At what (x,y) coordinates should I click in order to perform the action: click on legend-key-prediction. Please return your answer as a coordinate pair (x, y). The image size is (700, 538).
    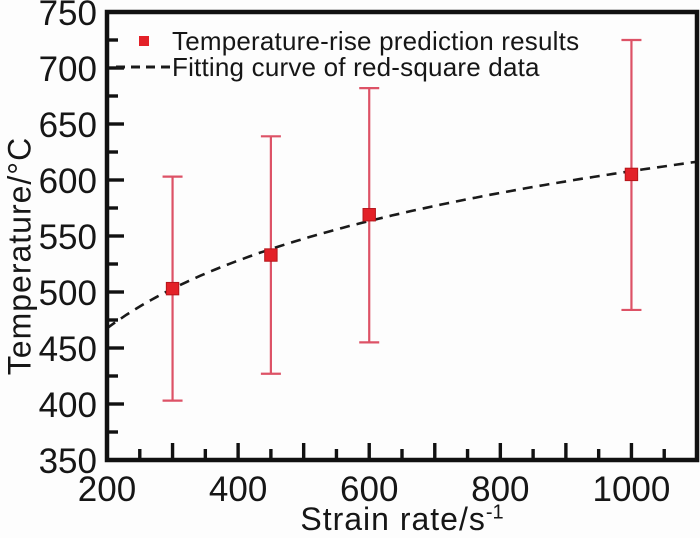
    Looking at the image, I should click on (144, 41).